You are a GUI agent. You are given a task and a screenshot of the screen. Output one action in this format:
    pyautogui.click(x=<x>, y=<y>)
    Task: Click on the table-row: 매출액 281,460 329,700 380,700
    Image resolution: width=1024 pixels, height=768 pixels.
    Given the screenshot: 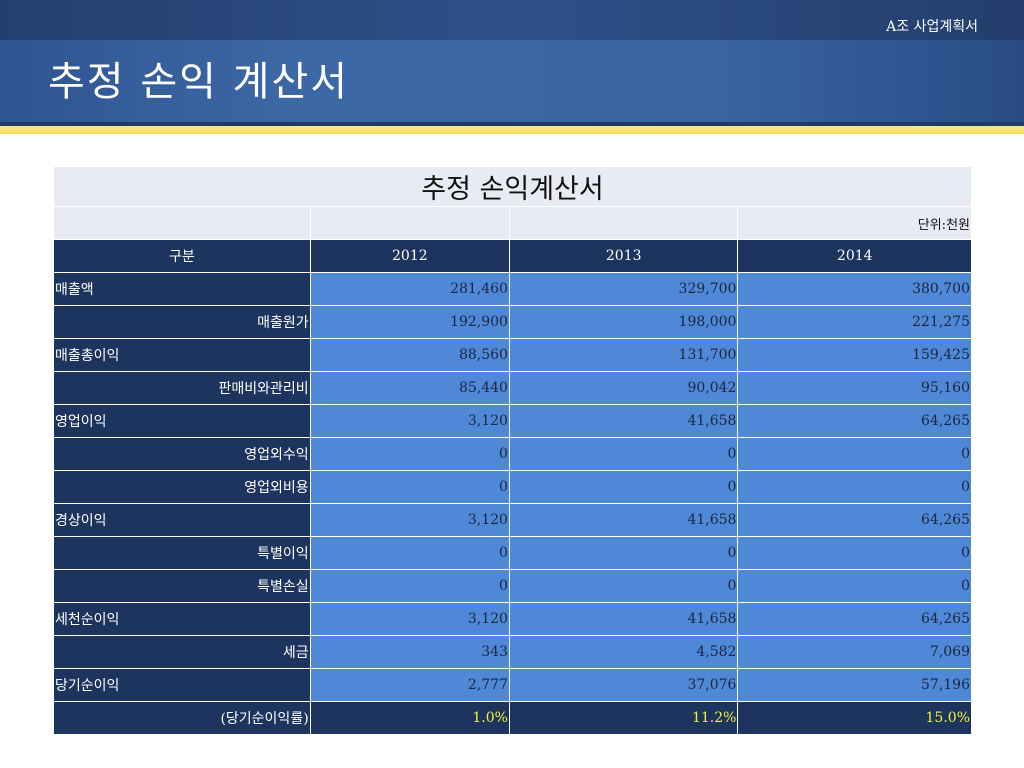 What is the action you would take?
    pyautogui.click(x=512, y=289)
    